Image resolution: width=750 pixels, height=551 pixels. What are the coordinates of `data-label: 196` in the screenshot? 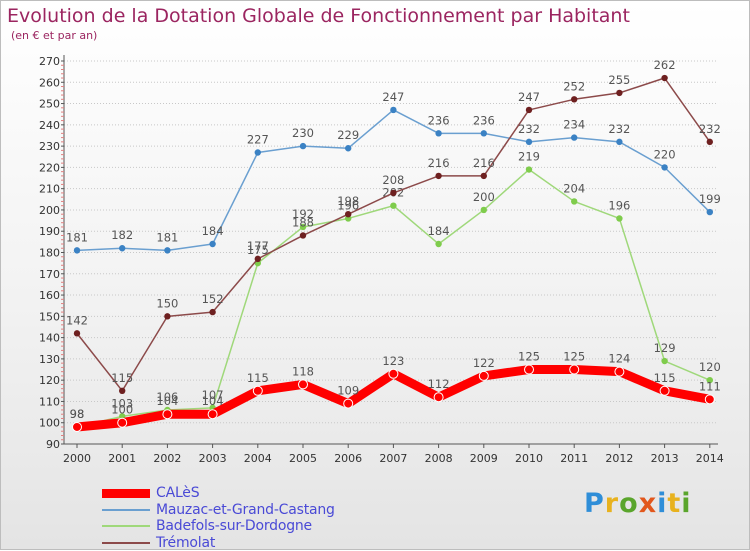 It's located at (619, 205).